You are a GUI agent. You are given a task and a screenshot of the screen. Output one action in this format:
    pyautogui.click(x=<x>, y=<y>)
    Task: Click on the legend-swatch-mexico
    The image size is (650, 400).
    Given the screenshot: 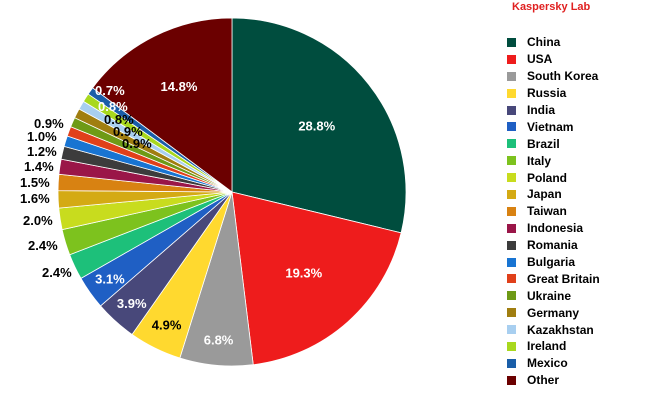 What is the action you would take?
    pyautogui.click(x=511, y=363)
    